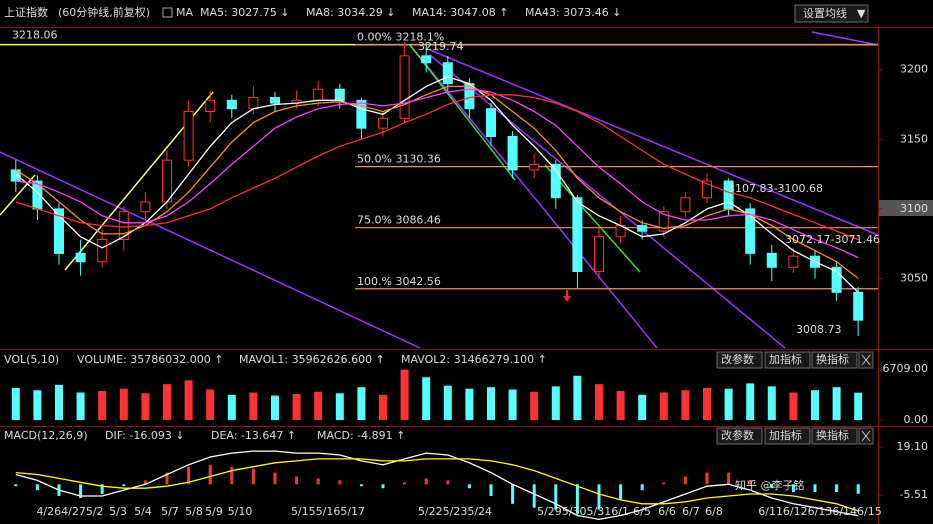  I want to click on x-tick-label: 5/10, so click(240, 511).